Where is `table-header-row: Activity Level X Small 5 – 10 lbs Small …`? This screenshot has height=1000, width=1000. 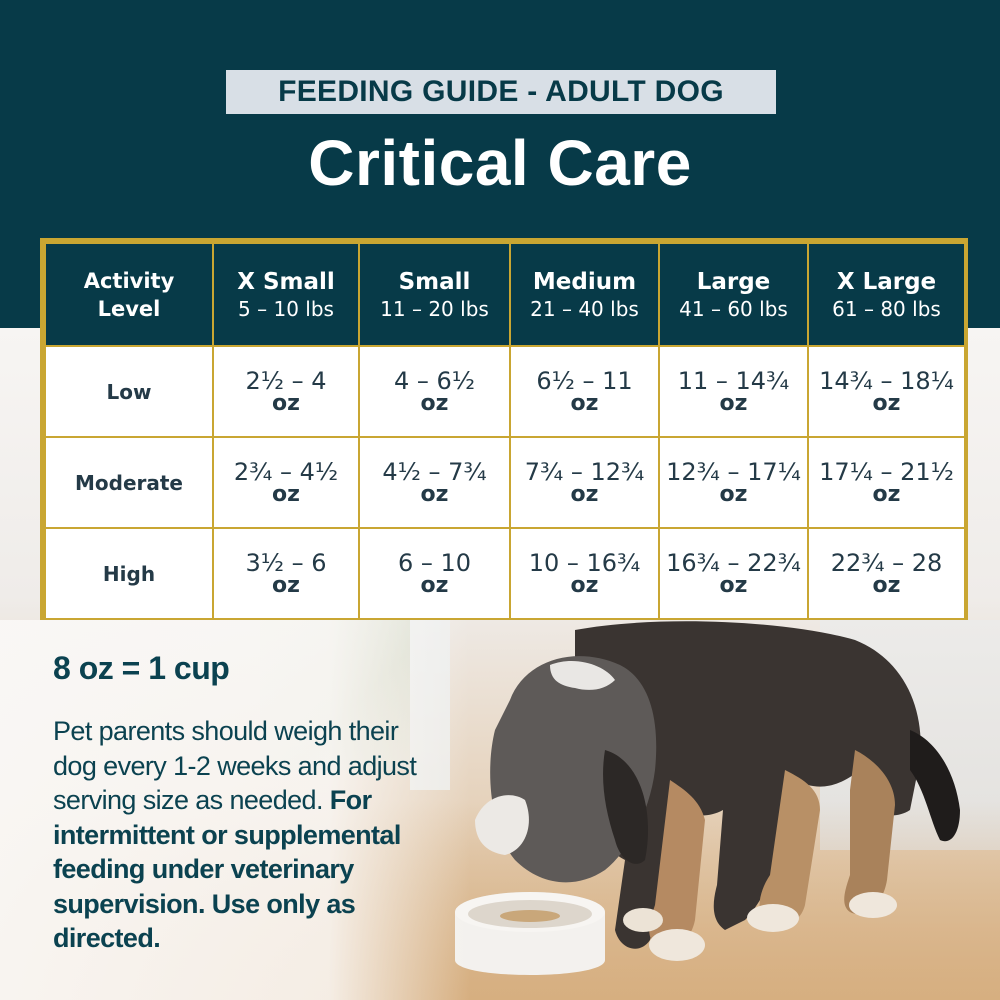
table-header-row: Activity Level X Small 5 – 10 lbs Small … is located at coordinates (505, 294).